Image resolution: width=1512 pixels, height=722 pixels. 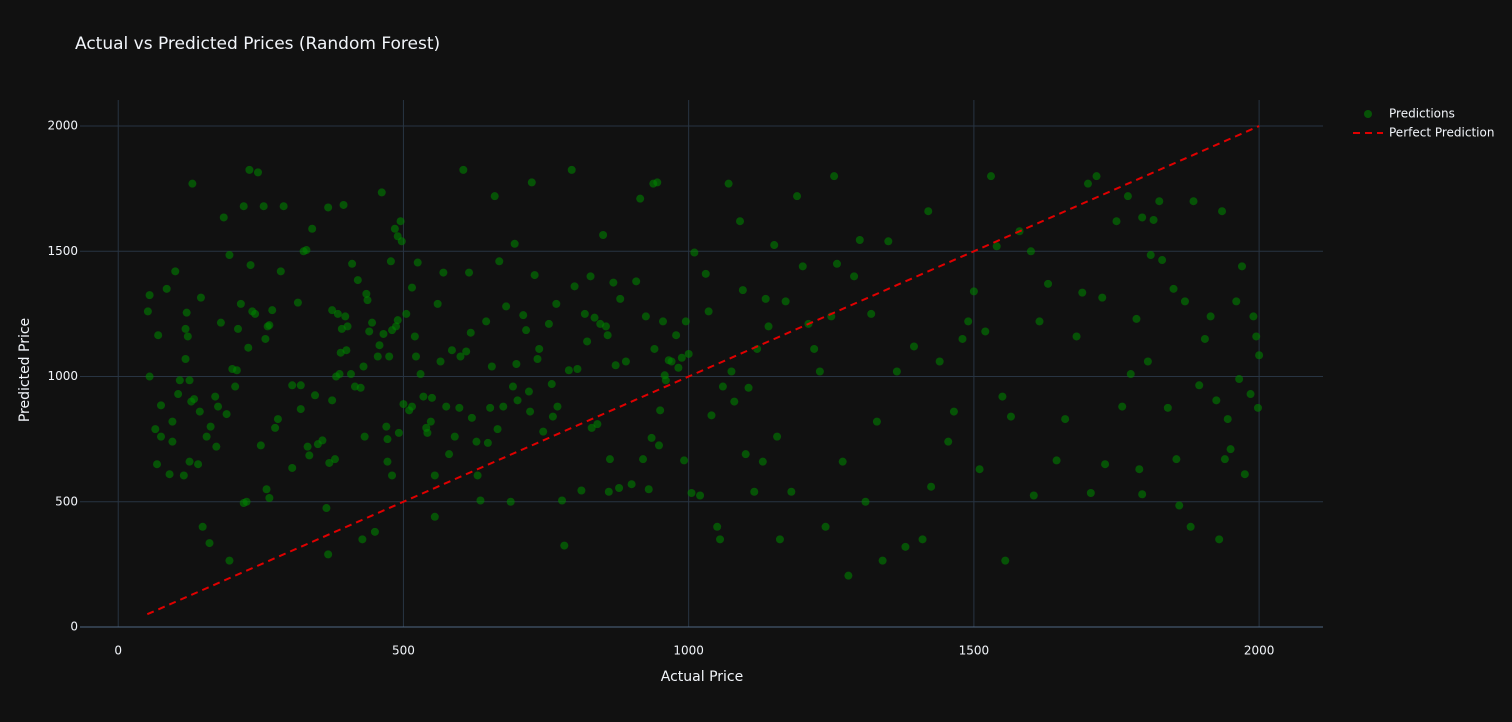 What do you see at coordinates (62, 126) in the screenshot?
I see `y-tick-label: 2000` at bounding box center [62, 126].